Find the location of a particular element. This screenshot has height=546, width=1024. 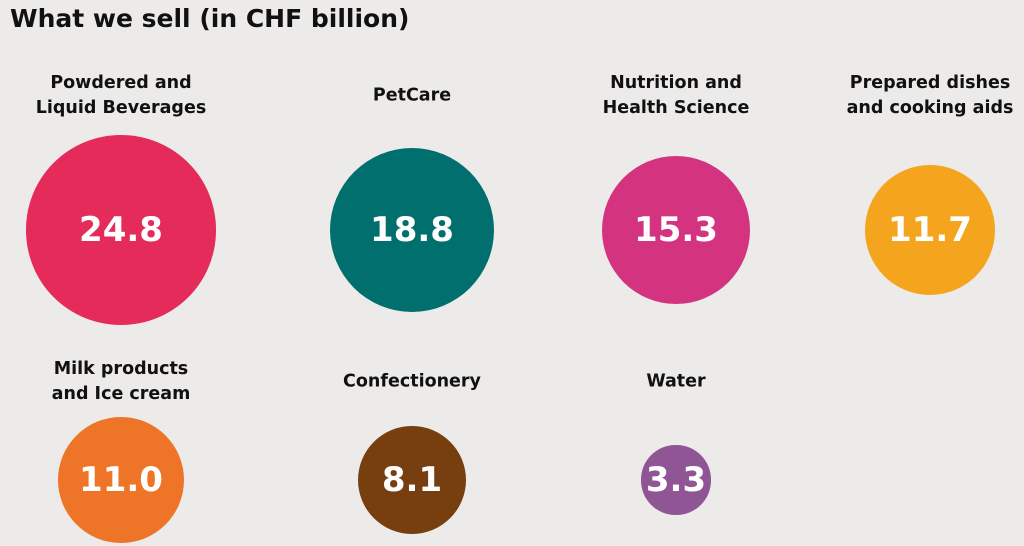

category-label: PetCare is located at coordinates (412, 95).